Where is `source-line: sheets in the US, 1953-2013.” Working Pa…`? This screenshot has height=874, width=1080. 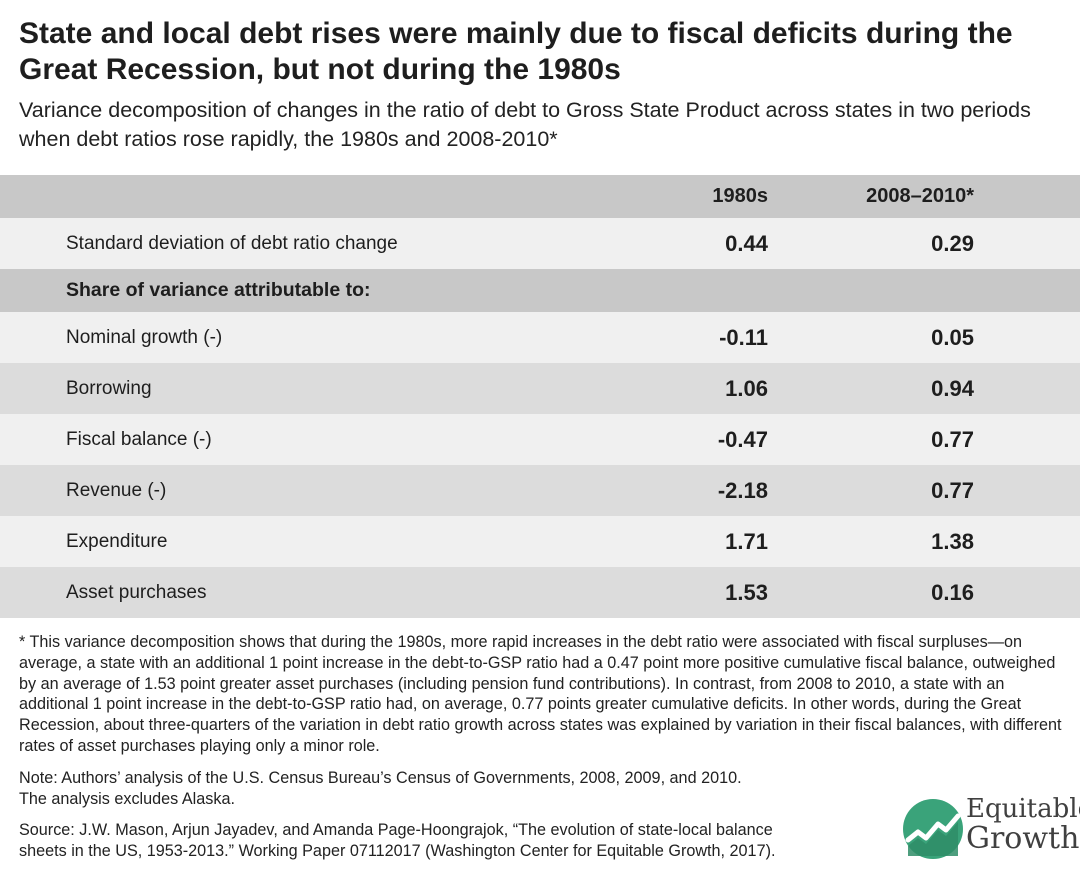 source-line: sheets in the US, 1953-2013.” Working Pa… is located at coordinates (397, 850).